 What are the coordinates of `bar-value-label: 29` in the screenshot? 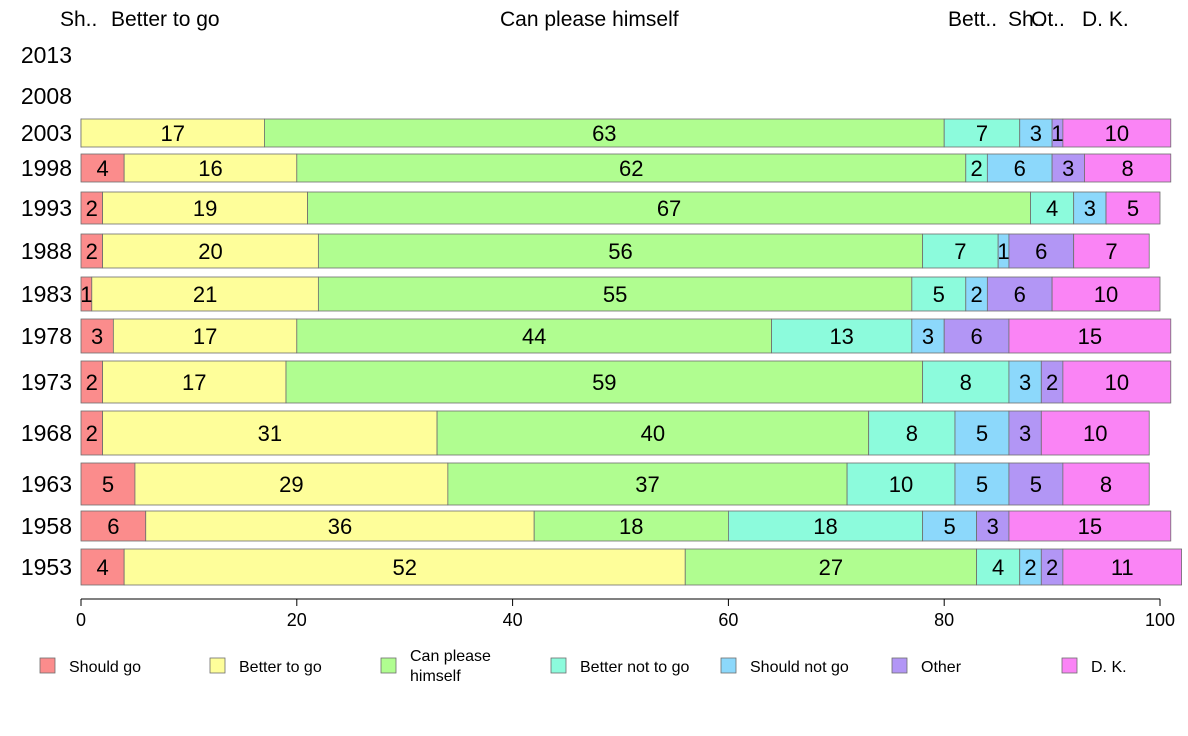 It's located at (291, 484).